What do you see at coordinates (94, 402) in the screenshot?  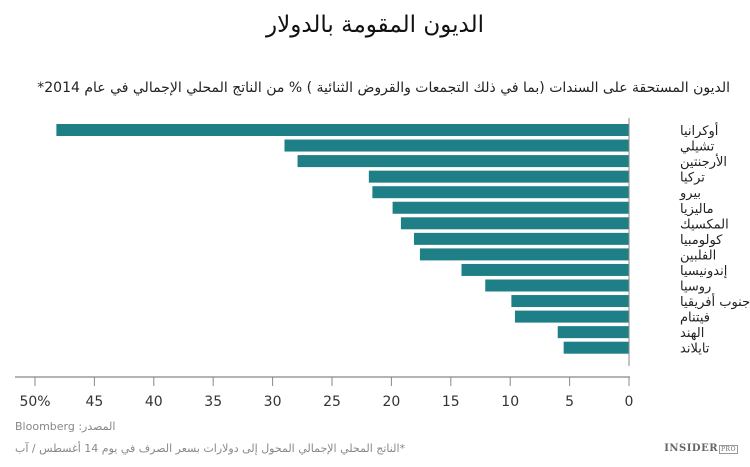 I see `x-tick-label: 45` at bounding box center [94, 402].